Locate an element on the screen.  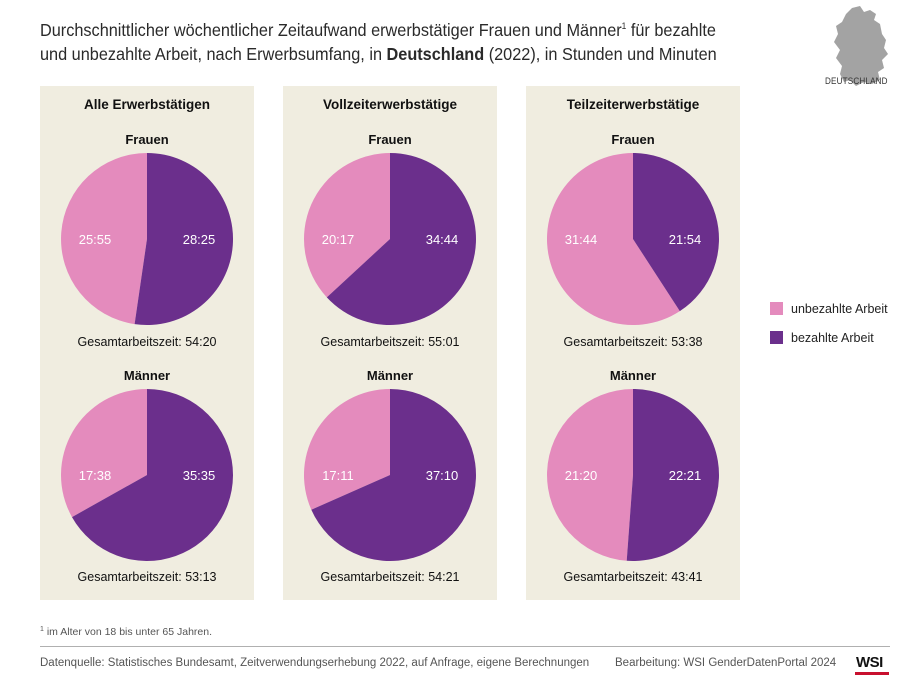
panel-title: Vollzeiterwerbstätige is located at coordinates (390, 104).